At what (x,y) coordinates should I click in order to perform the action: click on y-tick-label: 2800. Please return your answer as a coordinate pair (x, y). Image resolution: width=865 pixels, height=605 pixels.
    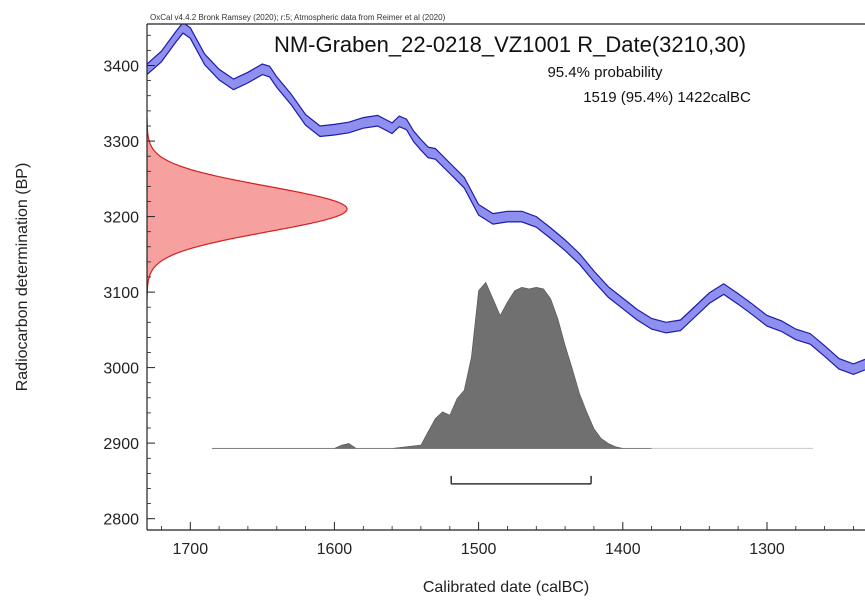
    Looking at the image, I should click on (121, 520).